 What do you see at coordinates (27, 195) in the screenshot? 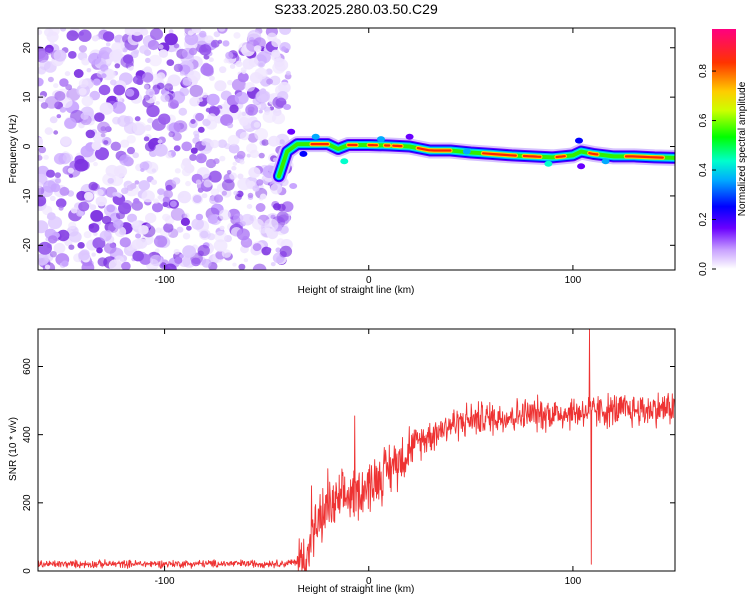
I see `spectrogram-ytick-label: -10` at bounding box center [27, 195].